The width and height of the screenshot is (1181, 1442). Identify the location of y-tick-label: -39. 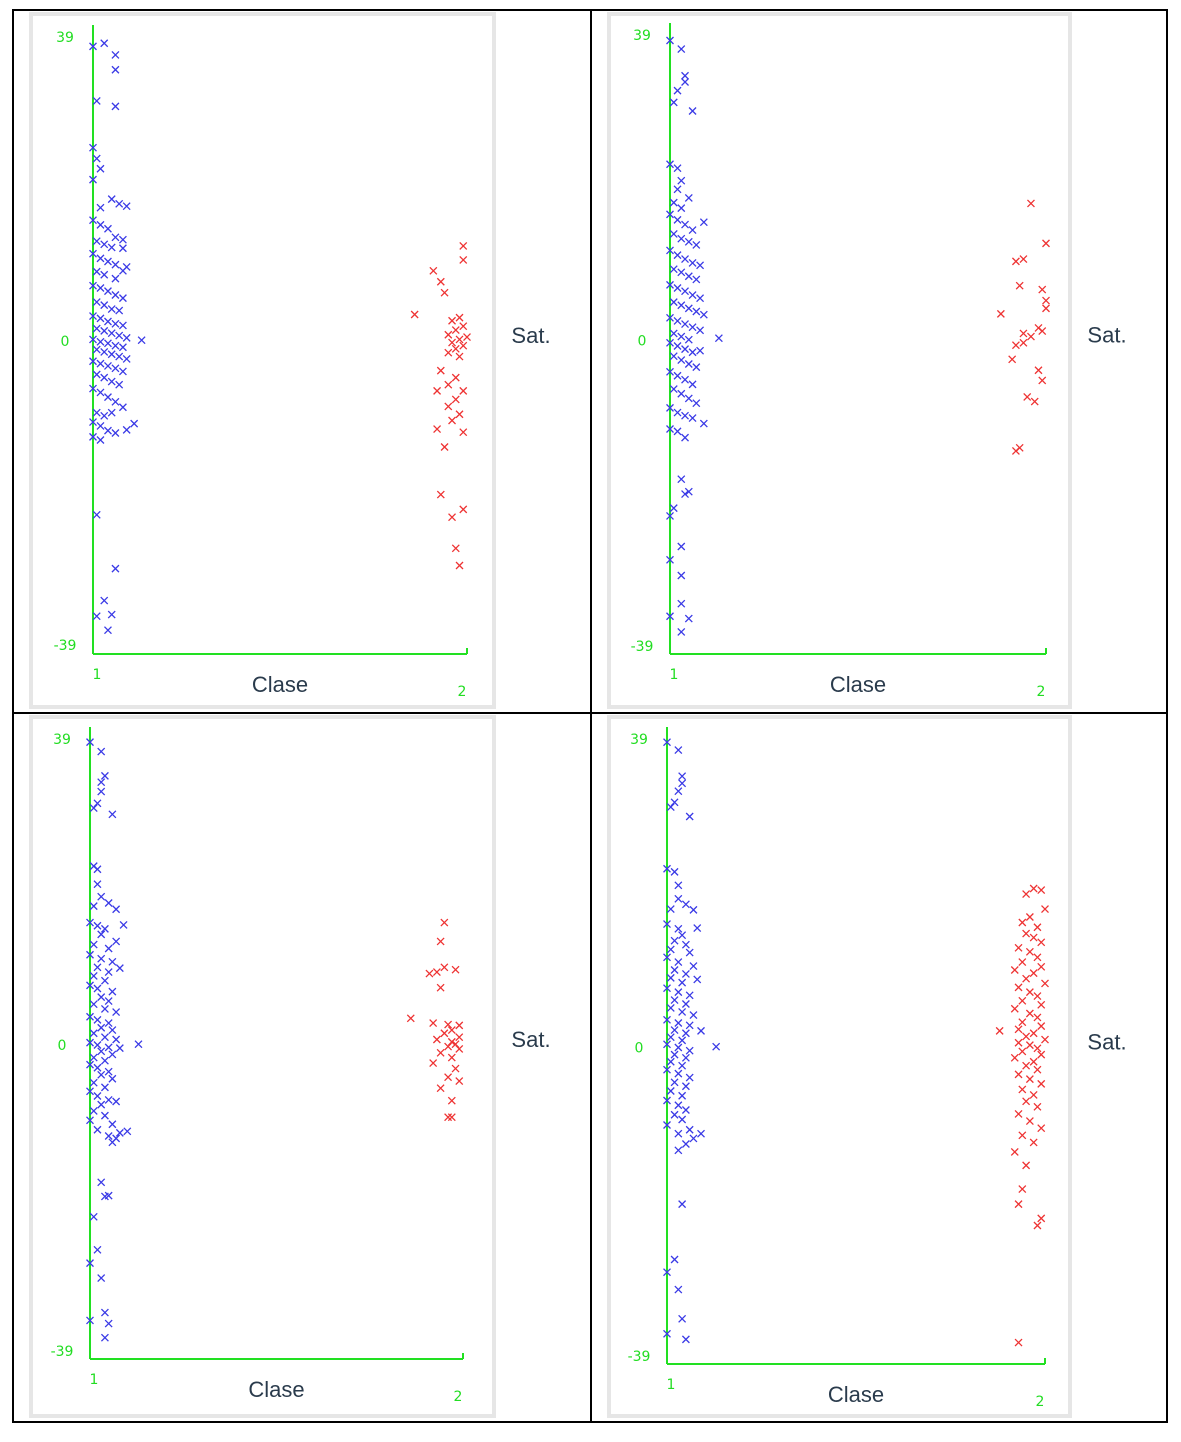
(62, 1352).